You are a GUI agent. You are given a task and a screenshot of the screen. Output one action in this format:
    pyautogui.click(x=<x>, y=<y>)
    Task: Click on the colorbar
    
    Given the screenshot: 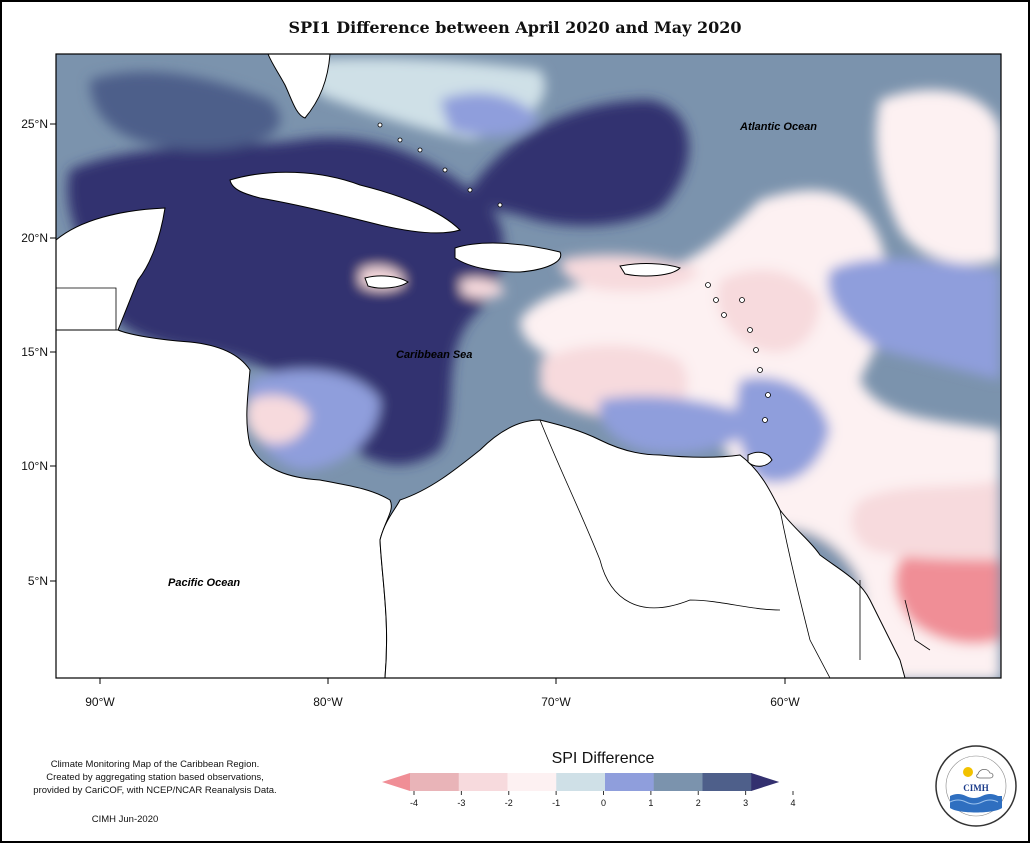 What is the action you would take?
    pyautogui.click(x=581, y=782)
    